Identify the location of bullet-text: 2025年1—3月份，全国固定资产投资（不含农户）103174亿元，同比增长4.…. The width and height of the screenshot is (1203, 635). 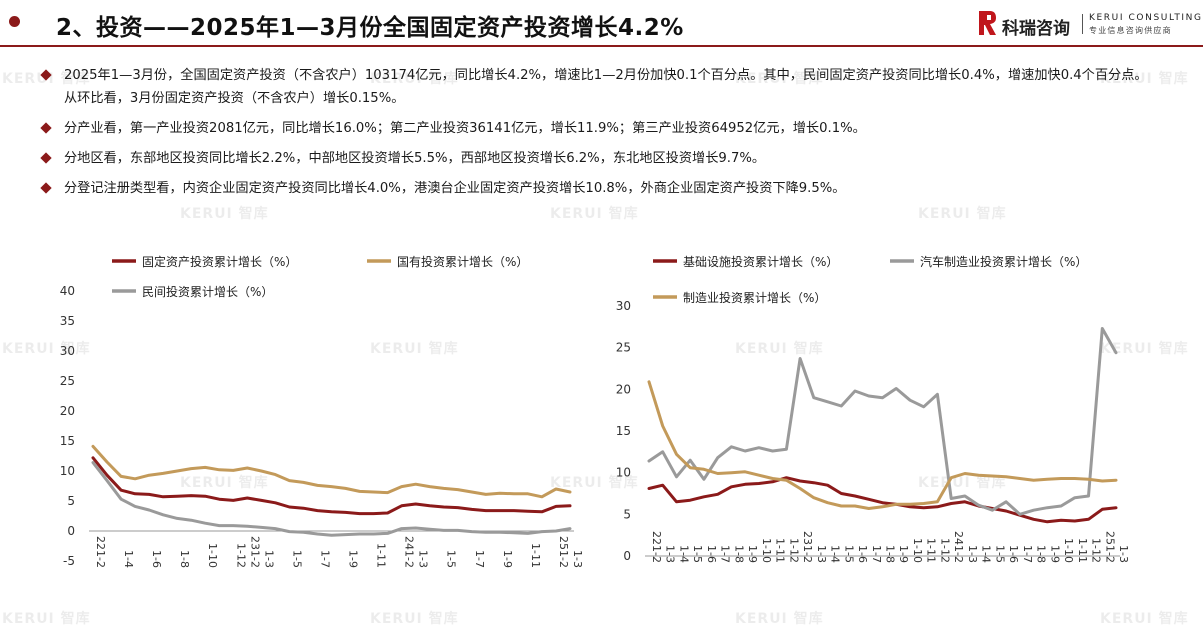
(606, 87).